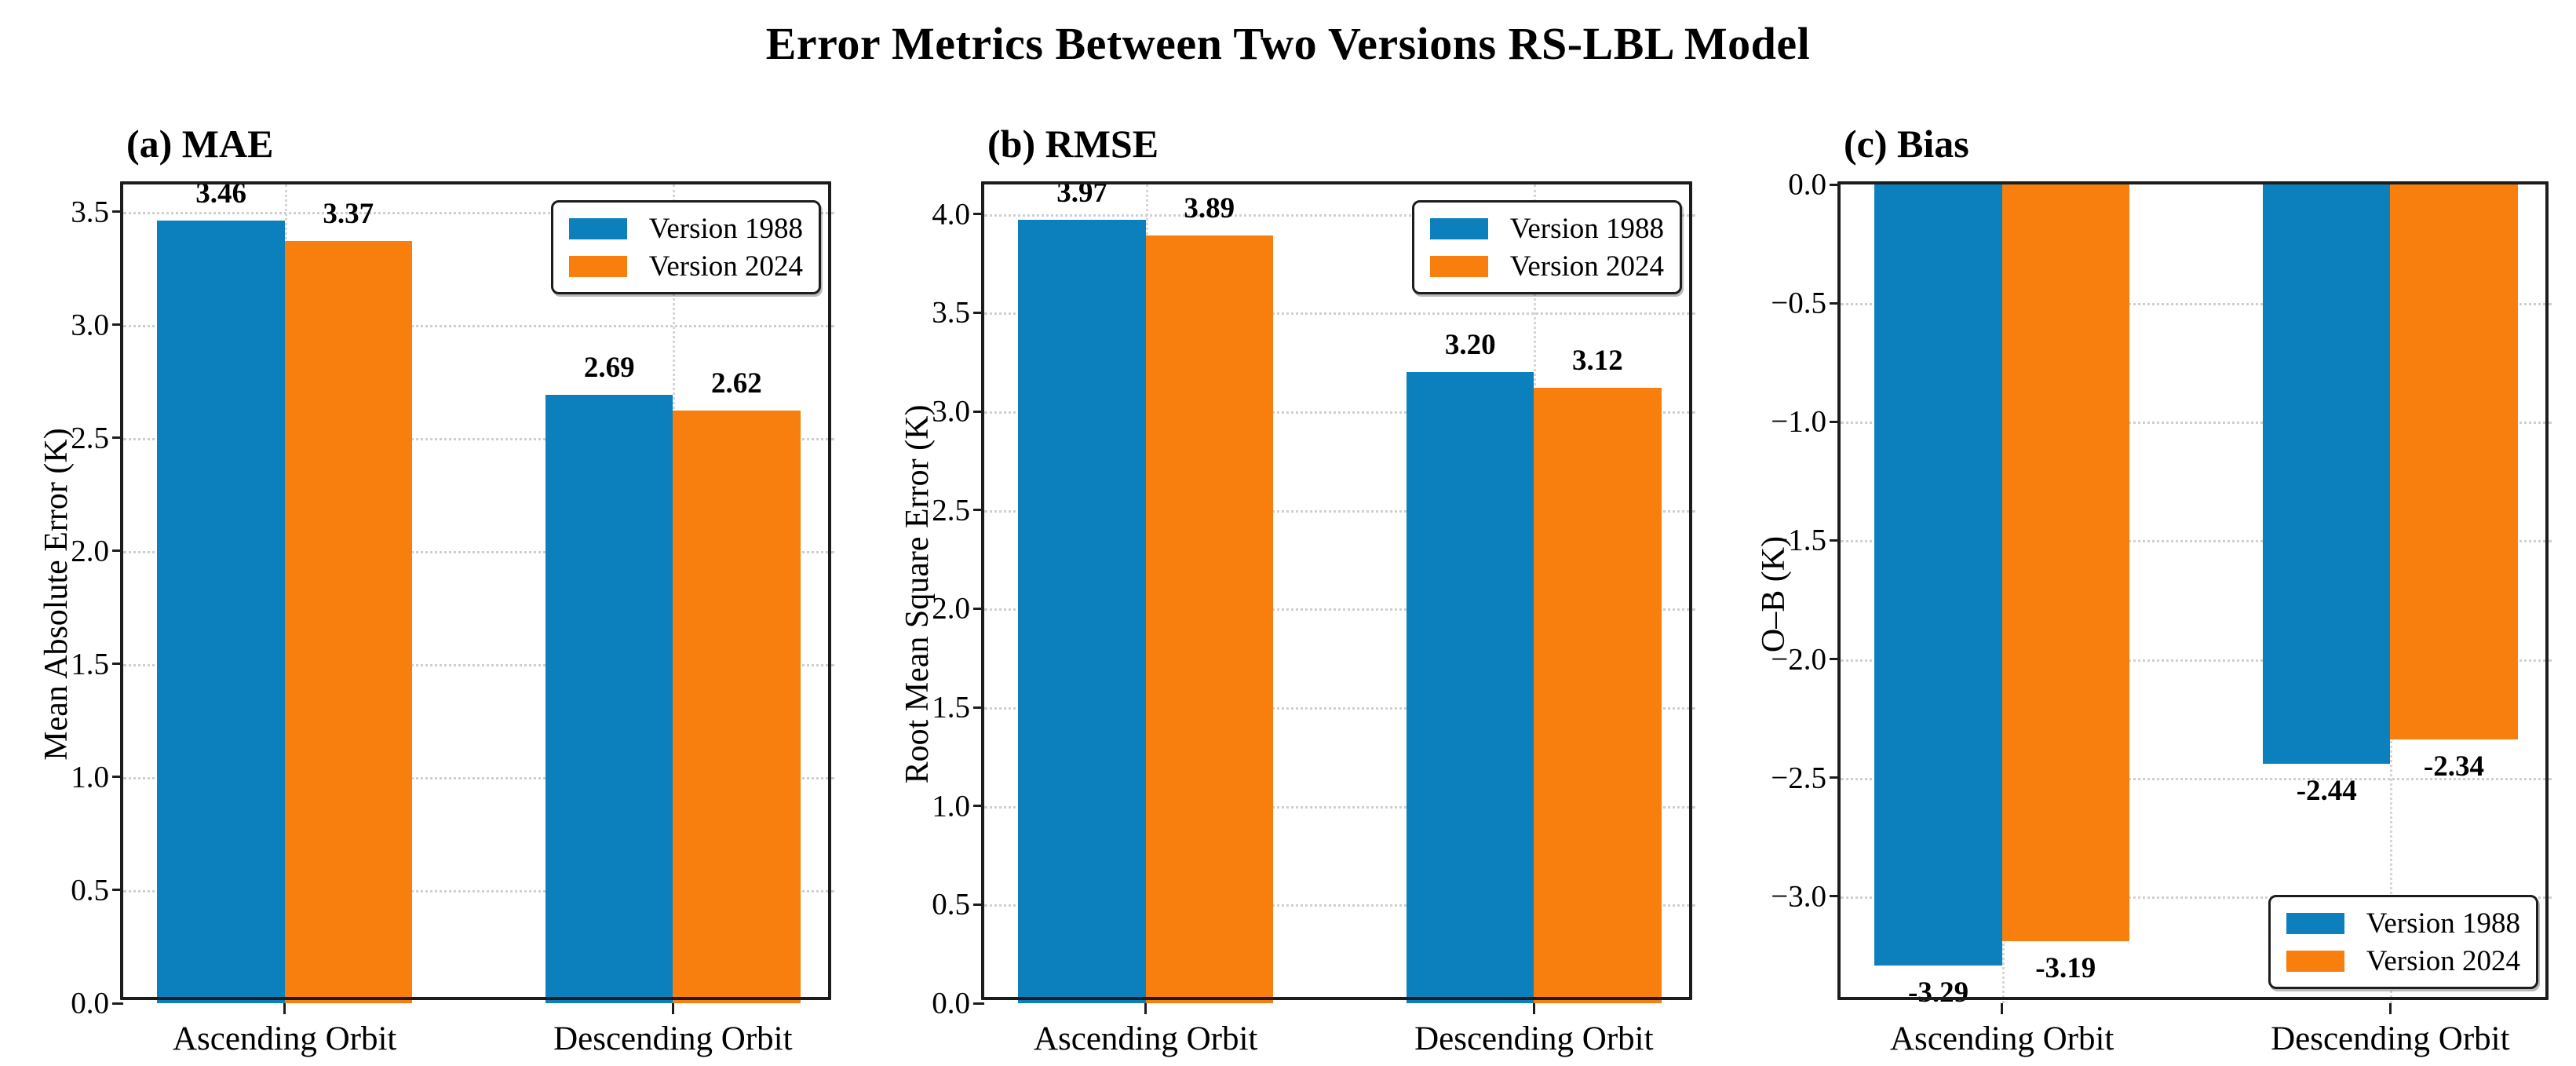 Image resolution: width=2576 pixels, height=1066 pixels. What do you see at coordinates (951, 411) in the screenshot?
I see `y-tick-label: 3.0` at bounding box center [951, 411].